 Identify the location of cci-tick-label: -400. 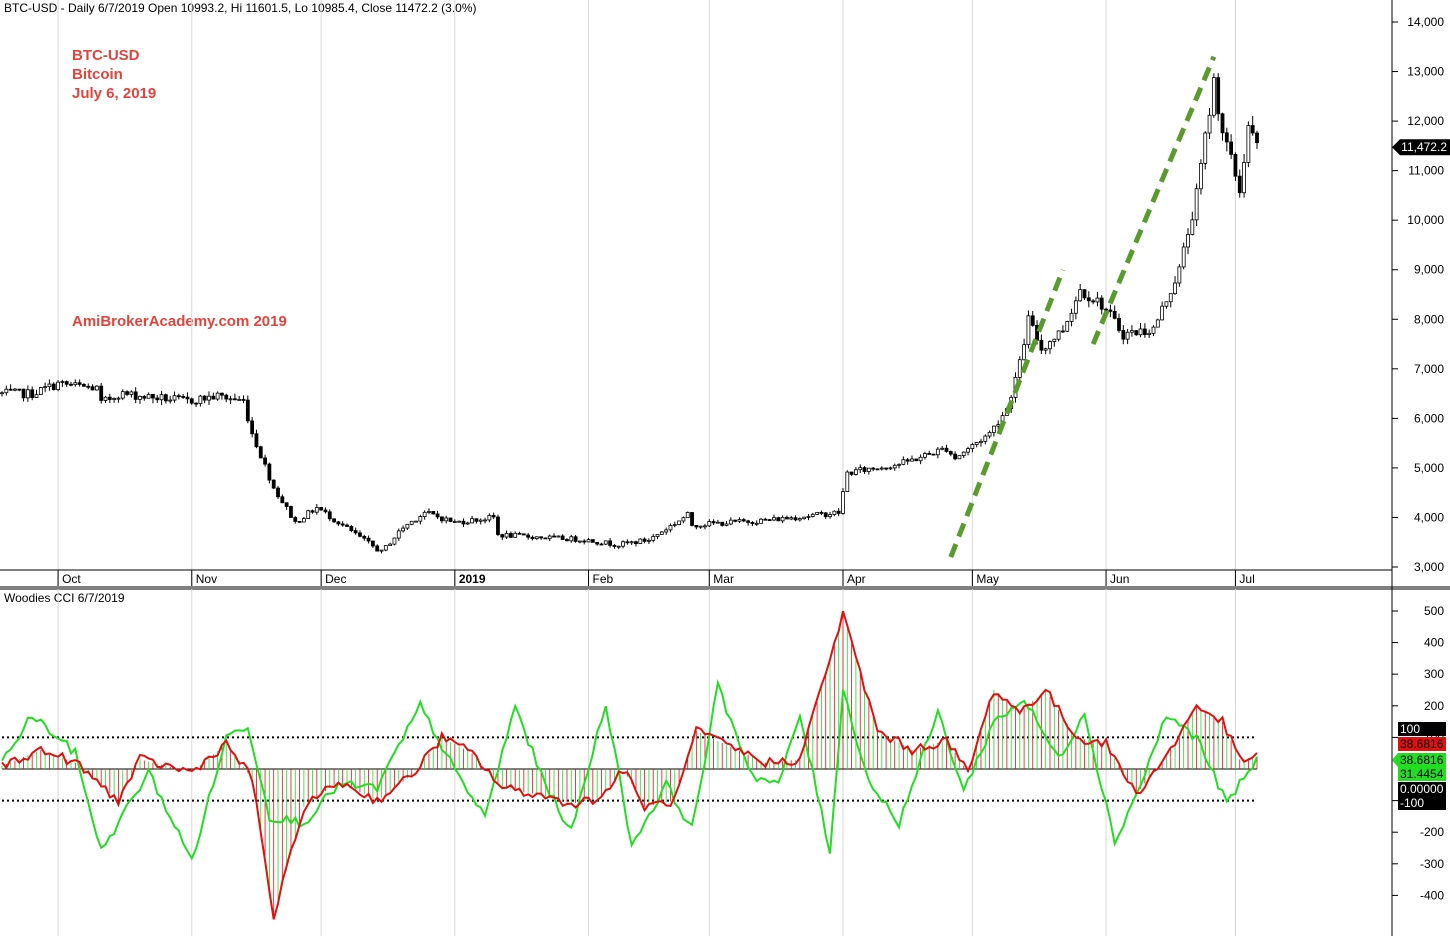
(1432, 895).